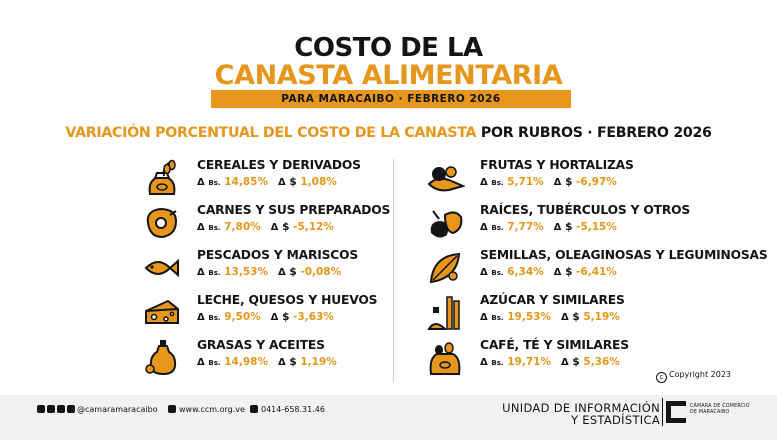  I want to click on social-handle: @camaramaracaibo, so click(97, 409).